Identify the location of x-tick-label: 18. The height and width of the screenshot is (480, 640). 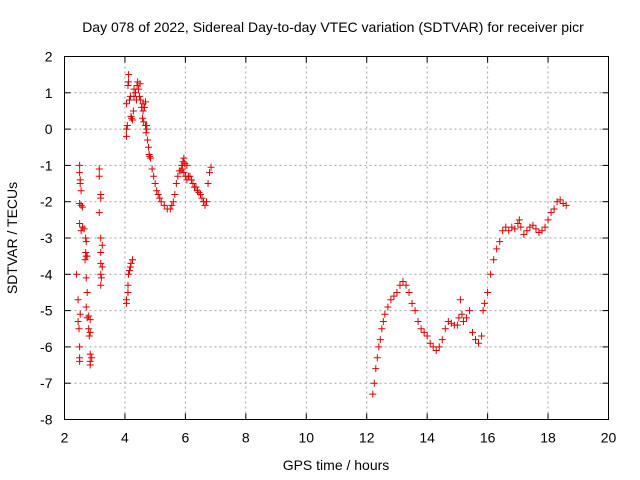
(548, 438).